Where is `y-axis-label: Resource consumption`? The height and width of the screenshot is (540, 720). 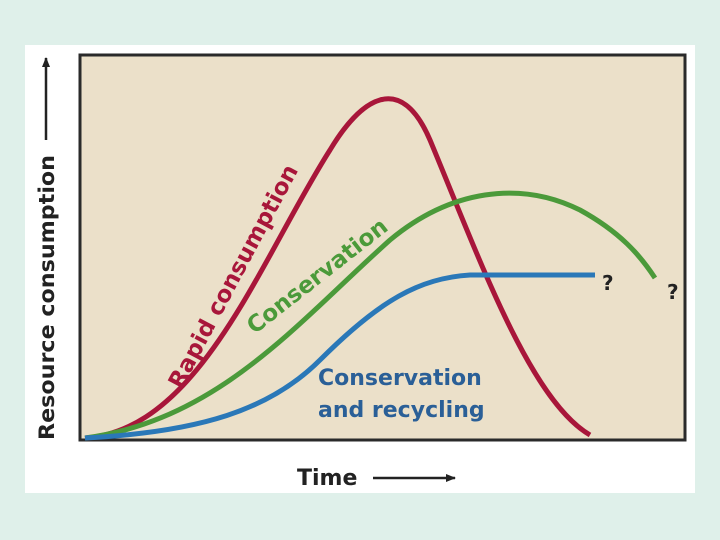
y-axis-label: Resource consumption is located at coordinates (47, 297).